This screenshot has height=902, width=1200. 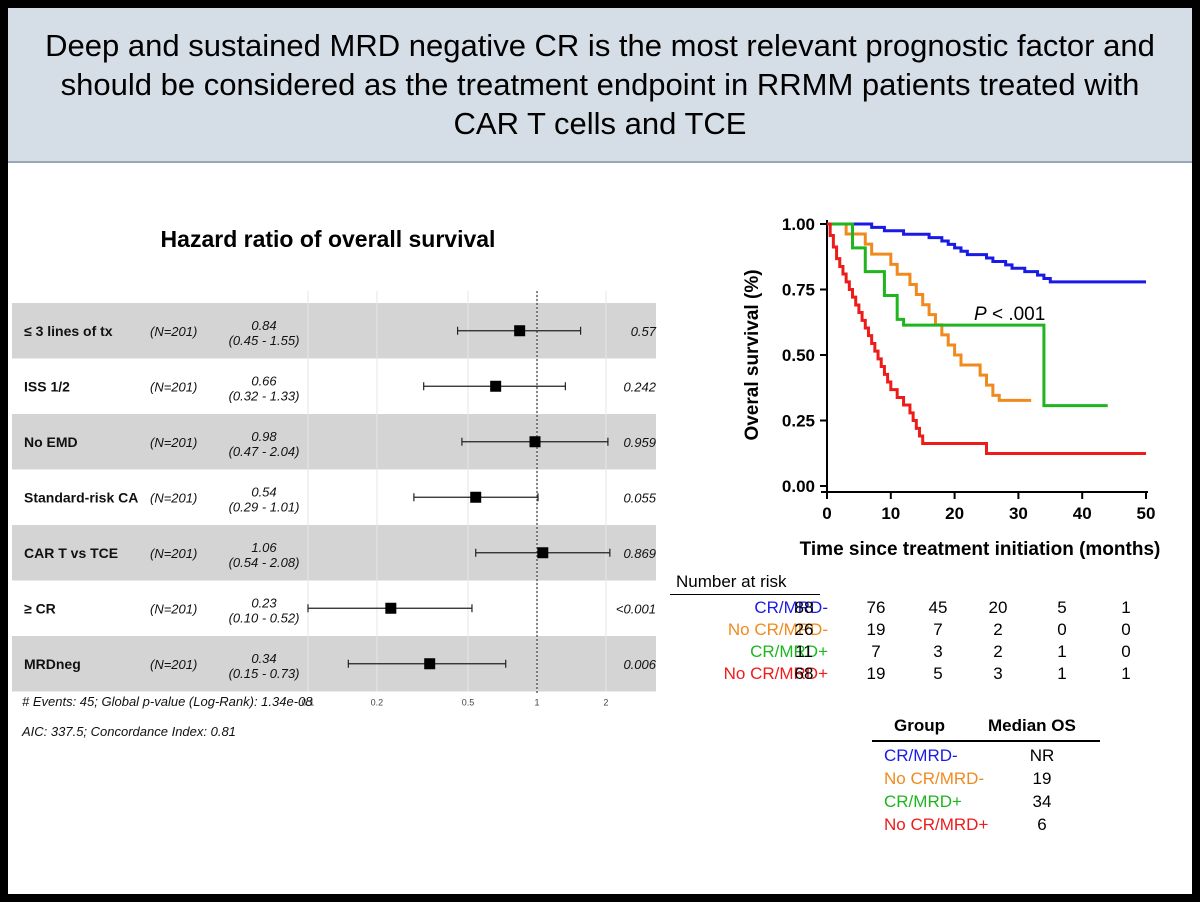 I want to click on km-y-tick: 0.25, so click(x=798, y=421).